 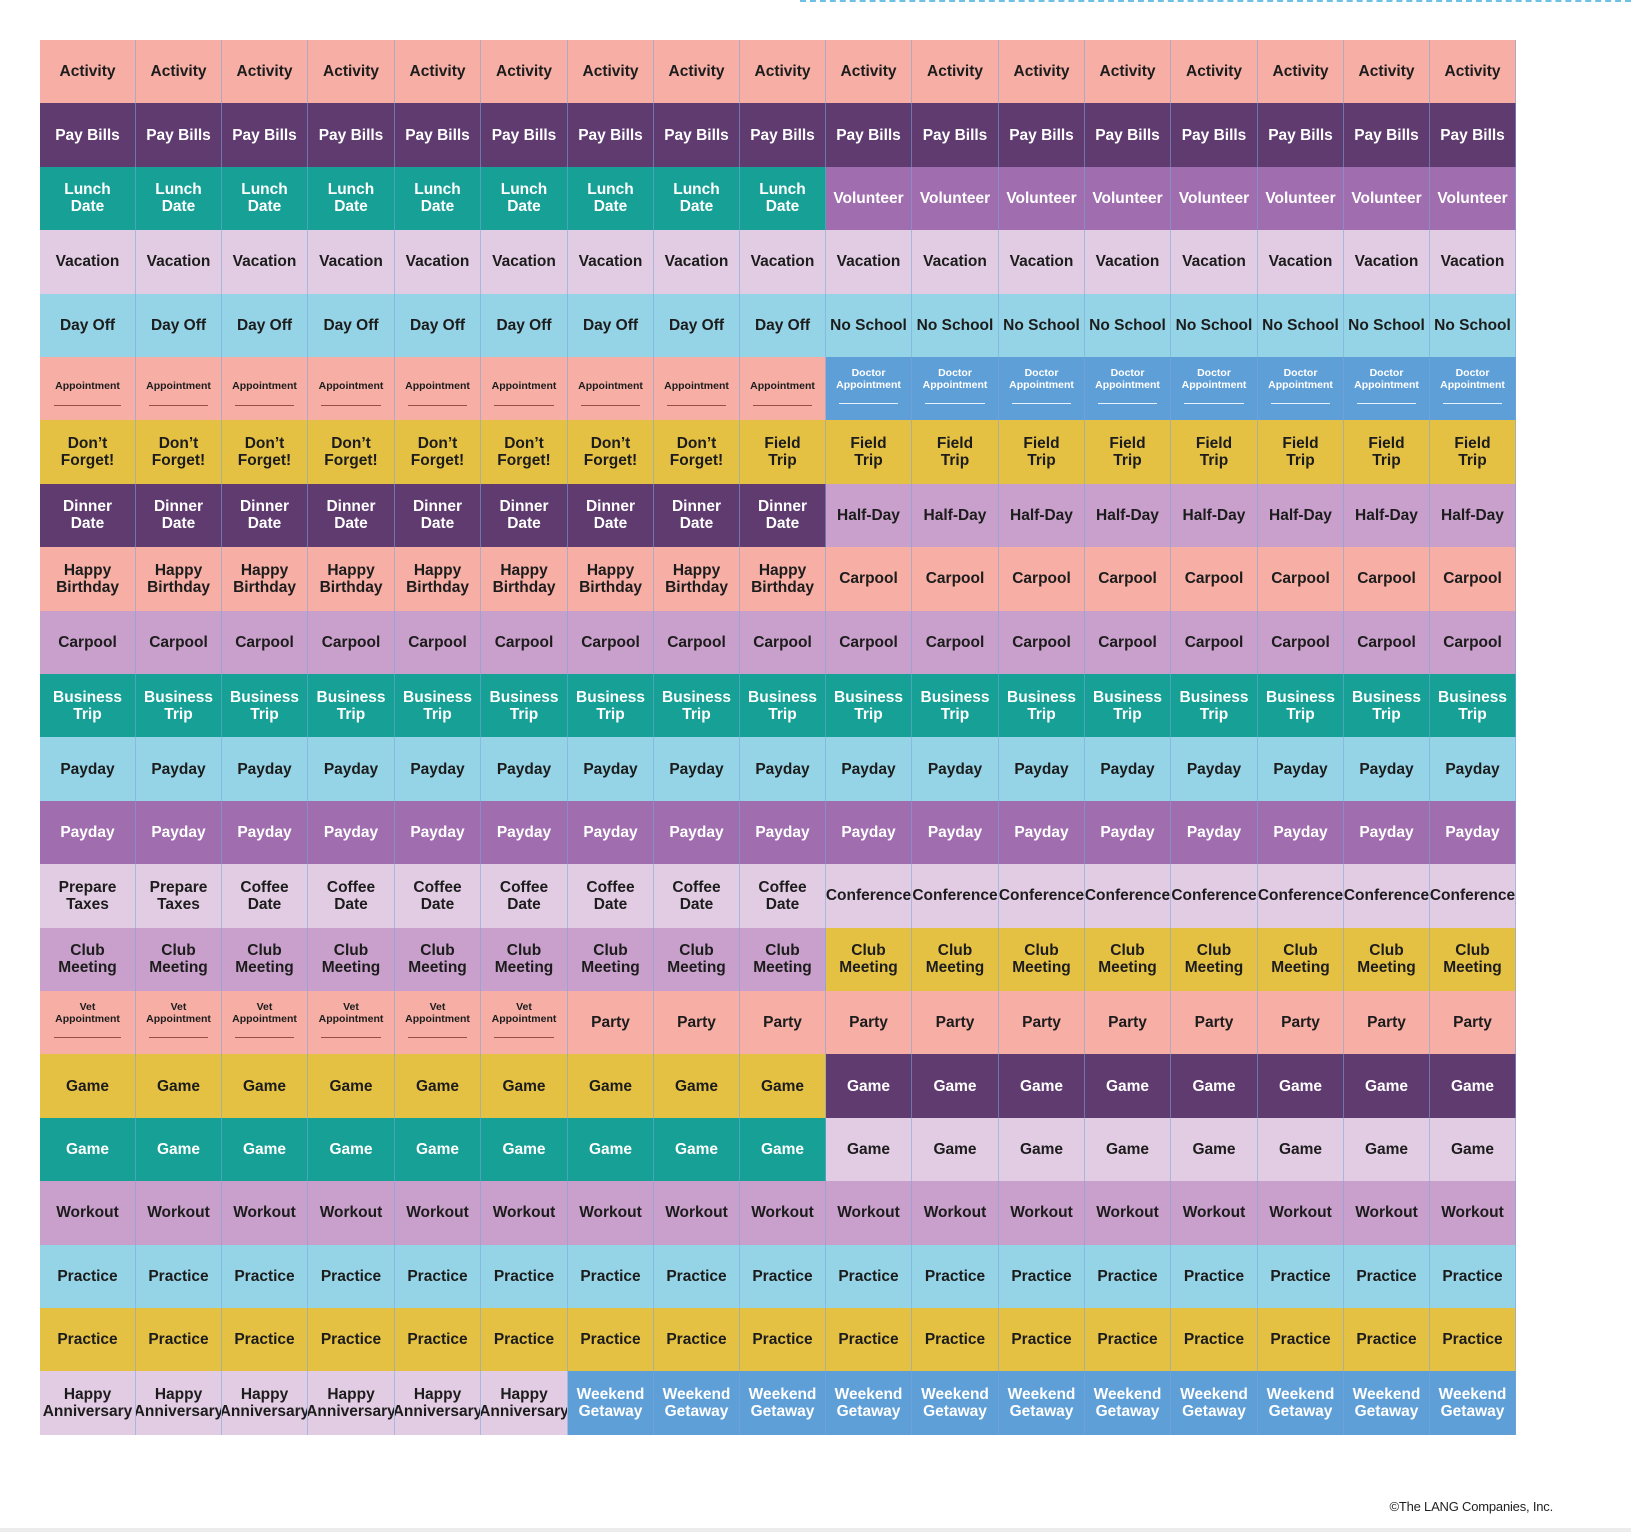 What do you see at coordinates (265, 1023) in the screenshot?
I see `sticker: Vet Appointment` at bounding box center [265, 1023].